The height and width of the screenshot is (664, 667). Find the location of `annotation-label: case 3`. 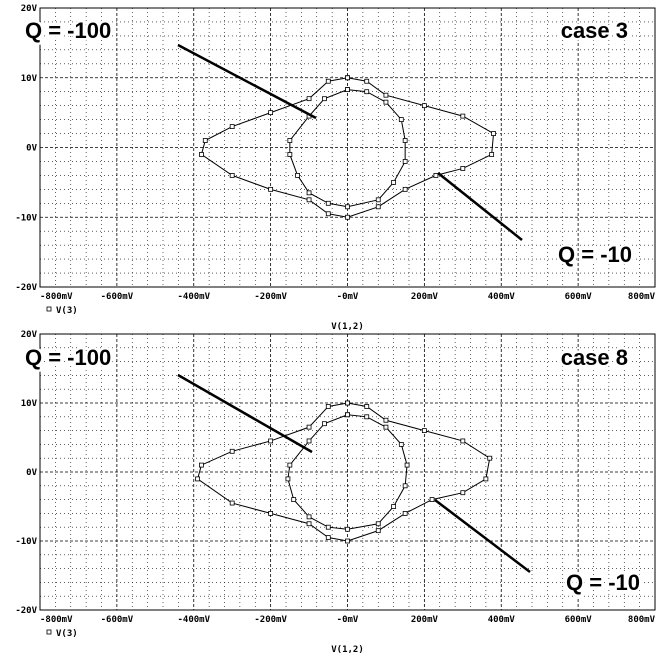

annotation-label: case 3 is located at coordinates (594, 30).